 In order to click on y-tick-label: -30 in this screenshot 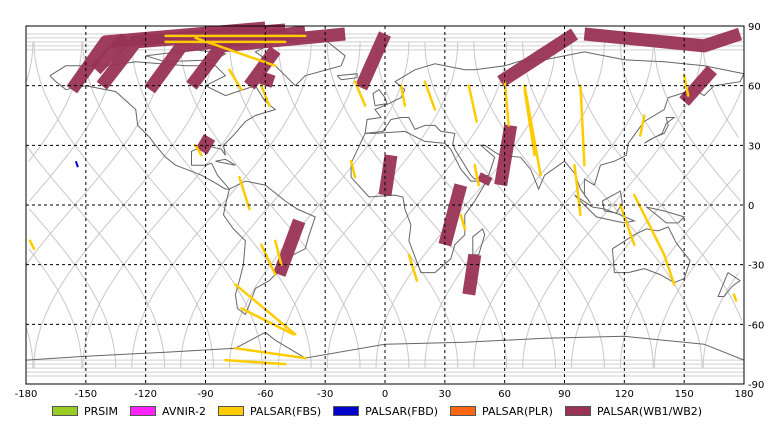, I will do `click(756, 266)`.